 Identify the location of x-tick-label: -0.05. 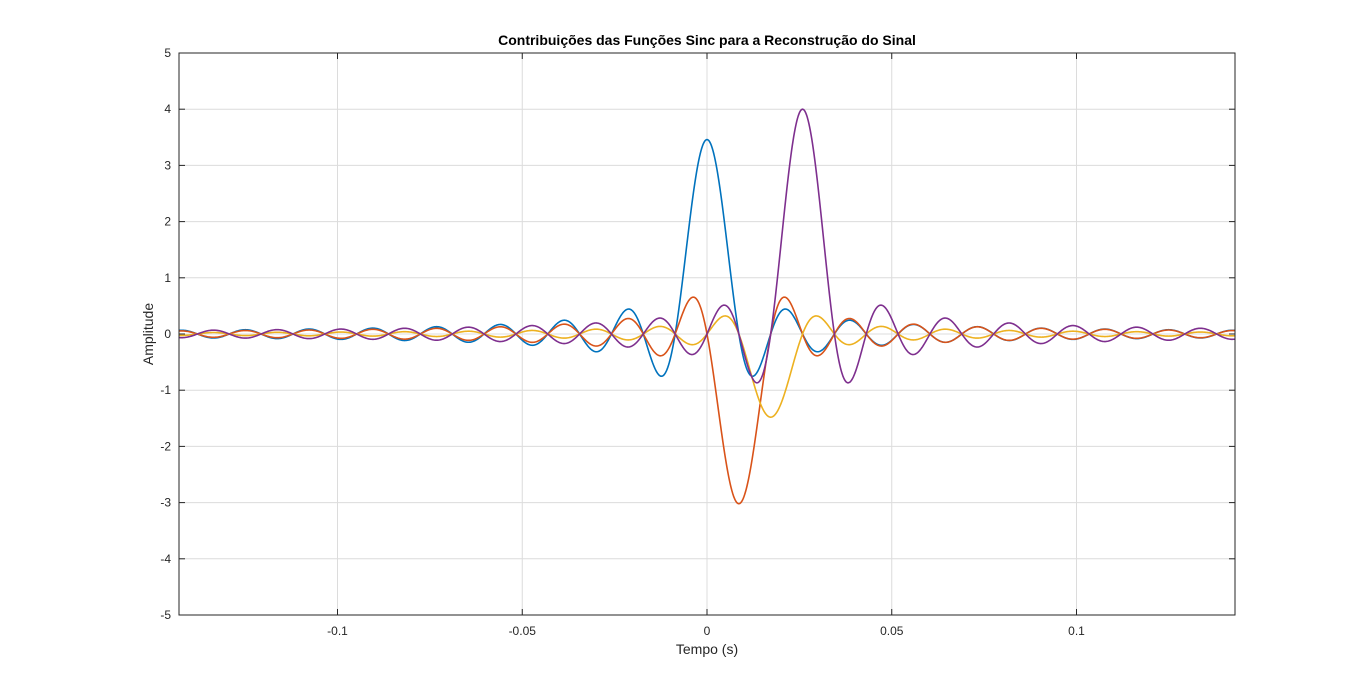
(523, 631).